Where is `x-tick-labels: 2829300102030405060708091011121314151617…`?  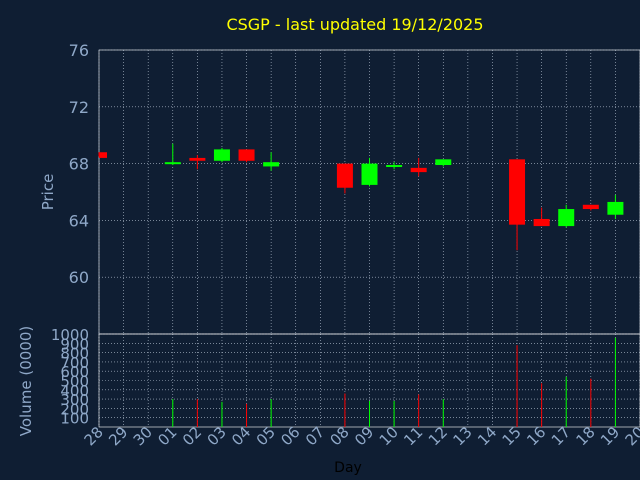 x-tick-labels: 2829300102030405060708091011121314151617… is located at coordinates (360, 436).